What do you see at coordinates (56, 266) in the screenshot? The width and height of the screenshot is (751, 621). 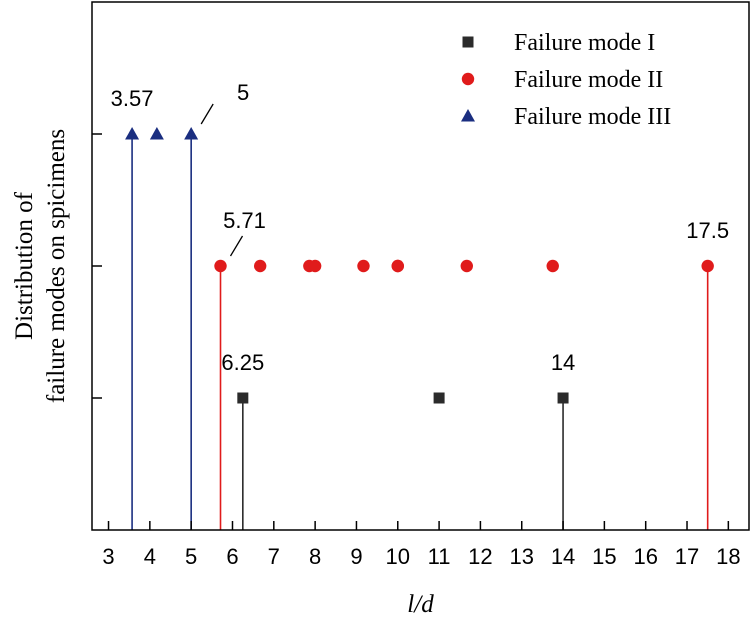 I see `y-axis-label-line2: failure modes on spicimens` at bounding box center [56, 266].